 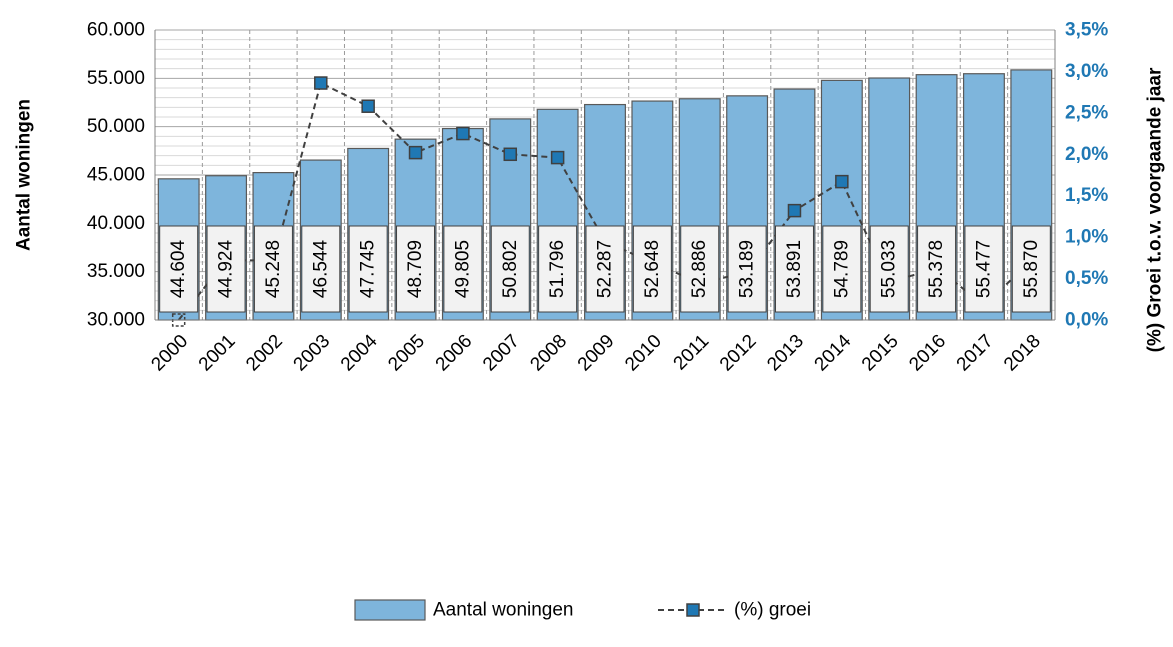 What do you see at coordinates (116, 271) in the screenshot?
I see `y-tick-label: 35.000` at bounding box center [116, 271].